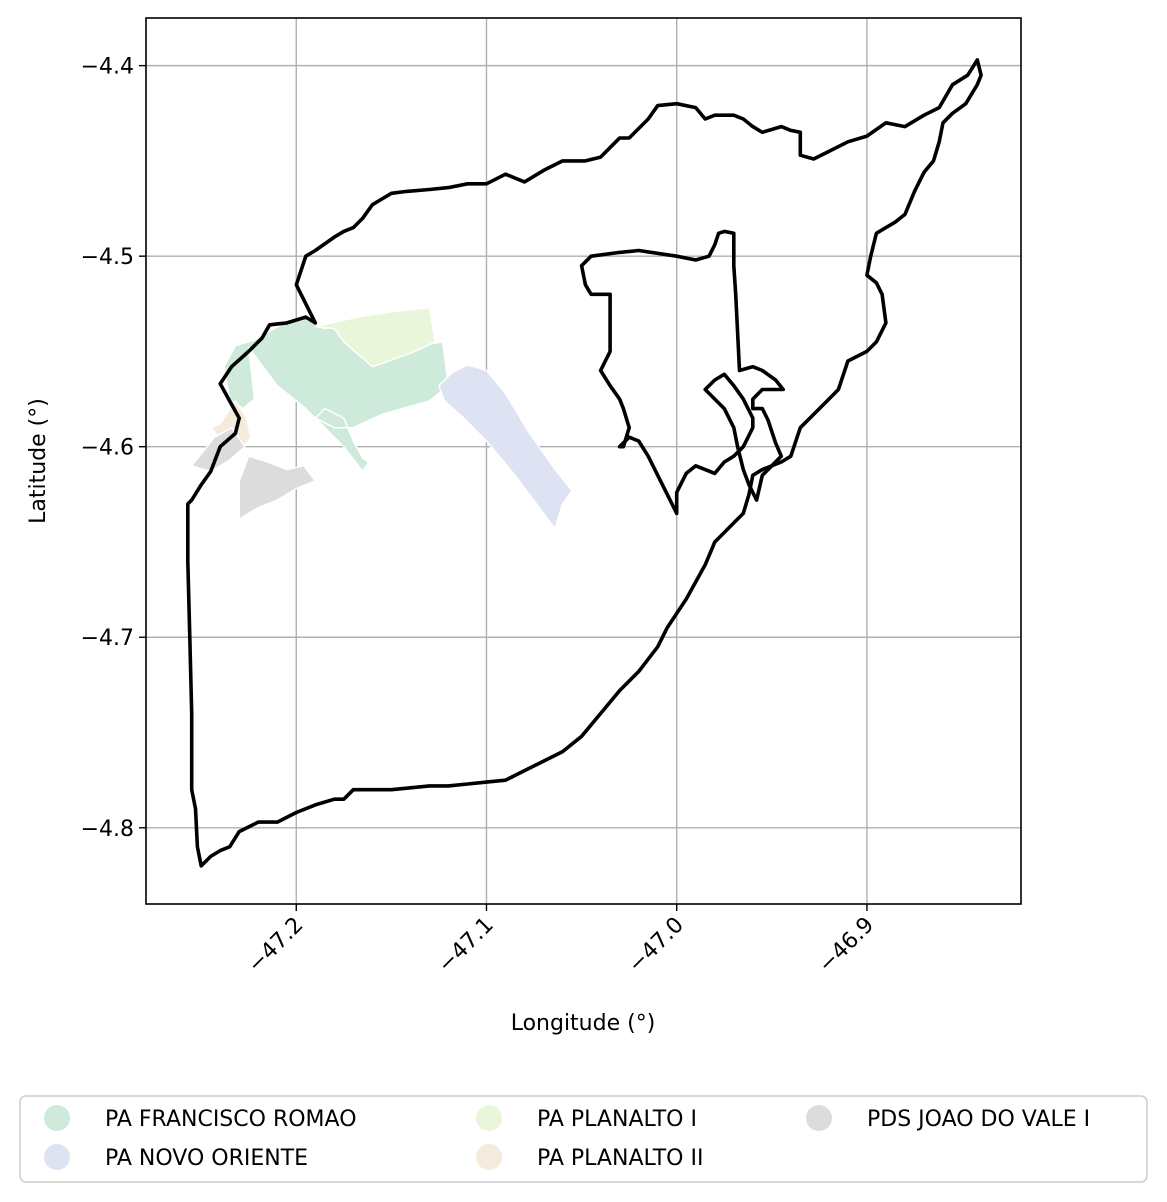 The width and height of the screenshot is (1167, 1202). I want to click on settlement-pds-joao-do-vale-i, so click(277, 487).